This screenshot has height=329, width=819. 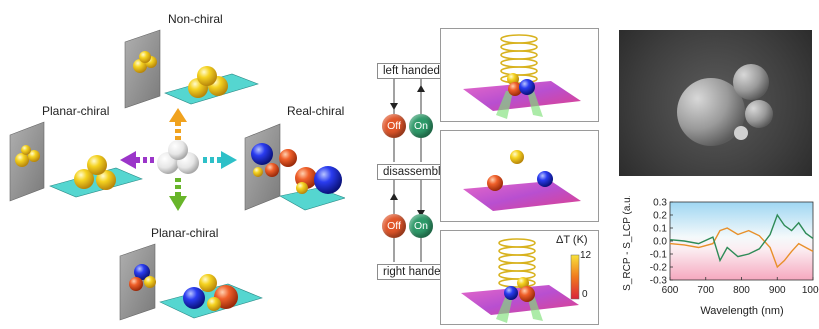 I want to click on scene-real-chiral, so click(x=294, y=167).